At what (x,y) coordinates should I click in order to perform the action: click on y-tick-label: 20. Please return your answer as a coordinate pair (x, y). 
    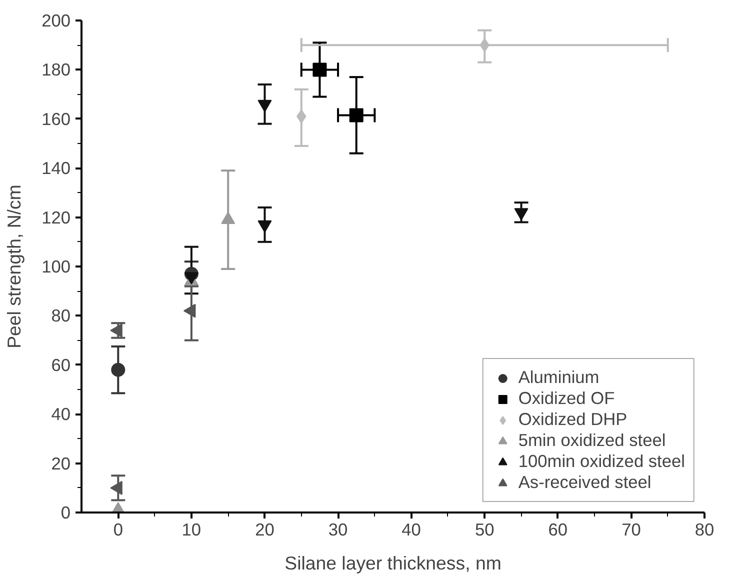
    Looking at the image, I should click on (61, 463).